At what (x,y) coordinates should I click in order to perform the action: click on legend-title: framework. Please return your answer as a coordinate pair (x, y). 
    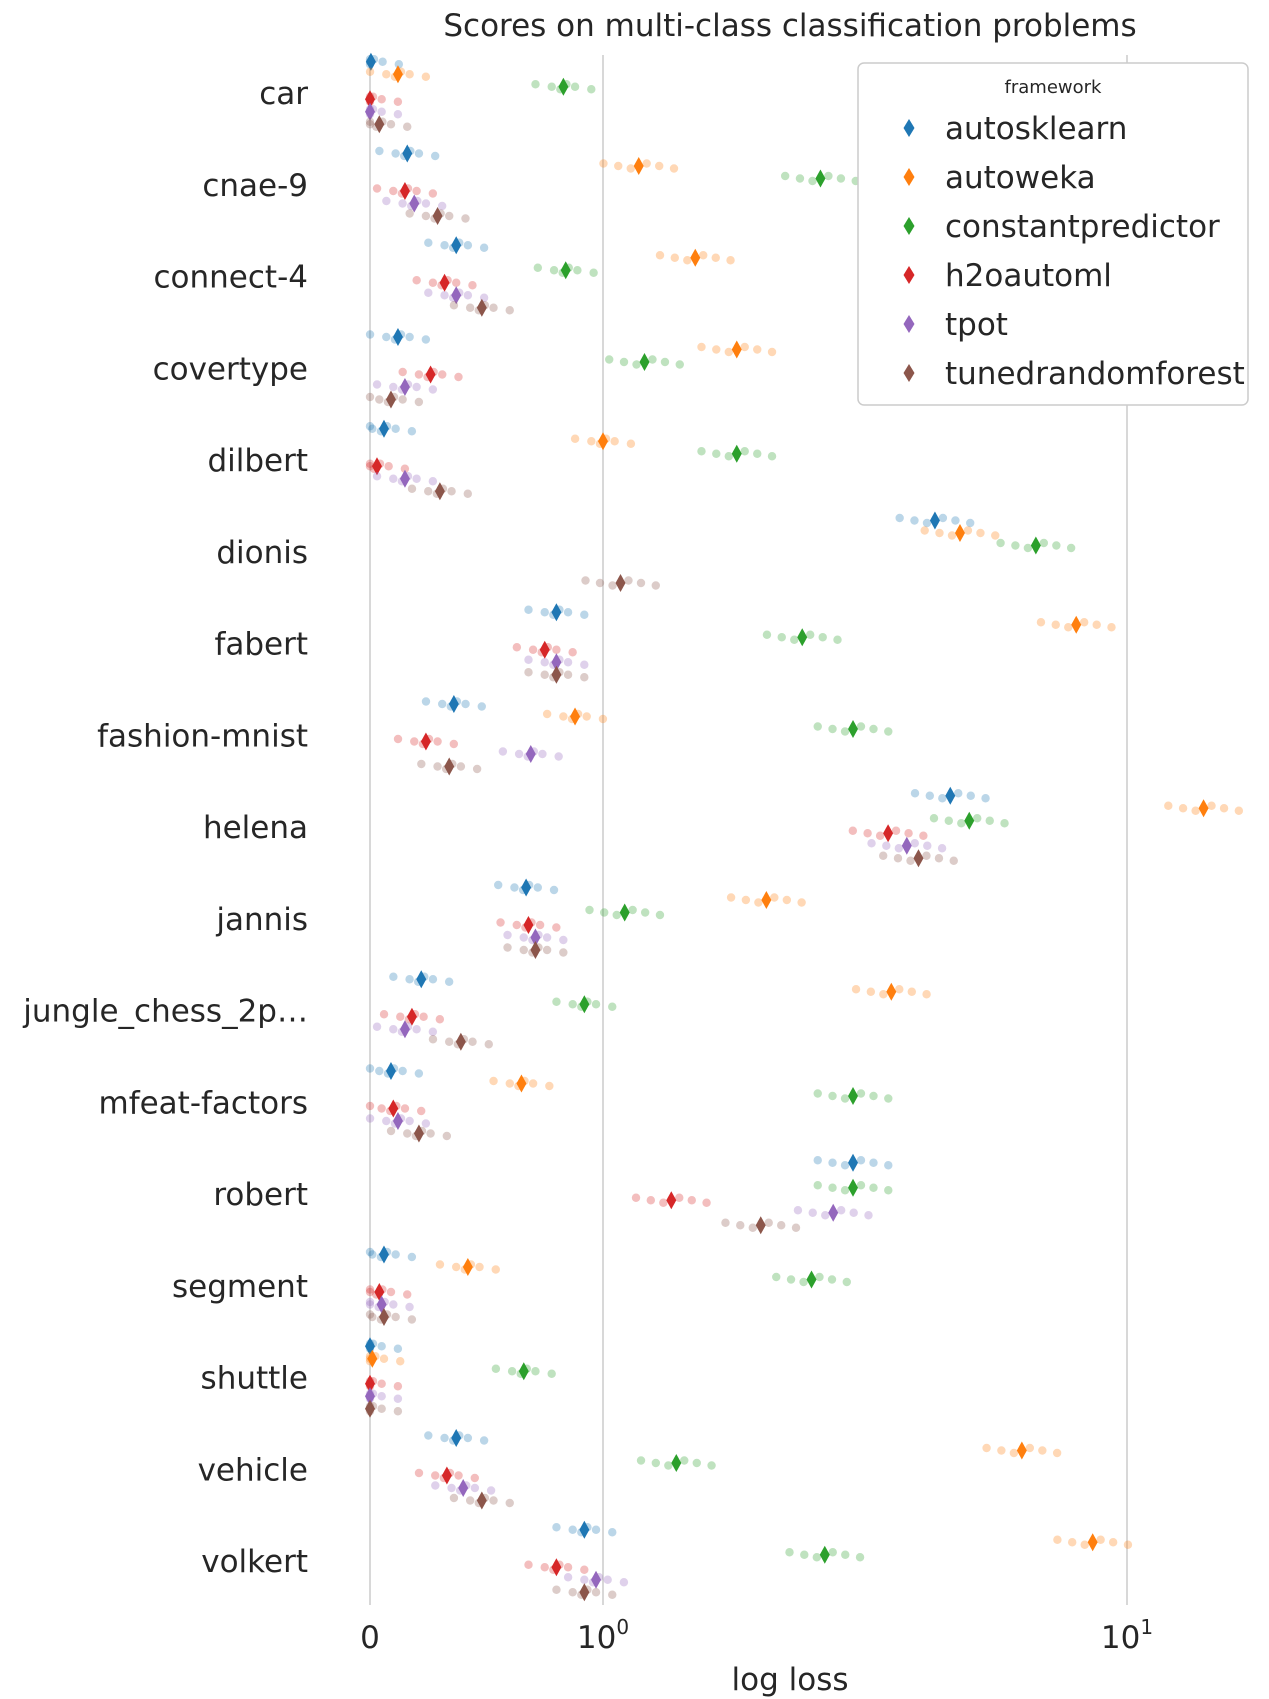
    Looking at the image, I should click on (1054, 87).